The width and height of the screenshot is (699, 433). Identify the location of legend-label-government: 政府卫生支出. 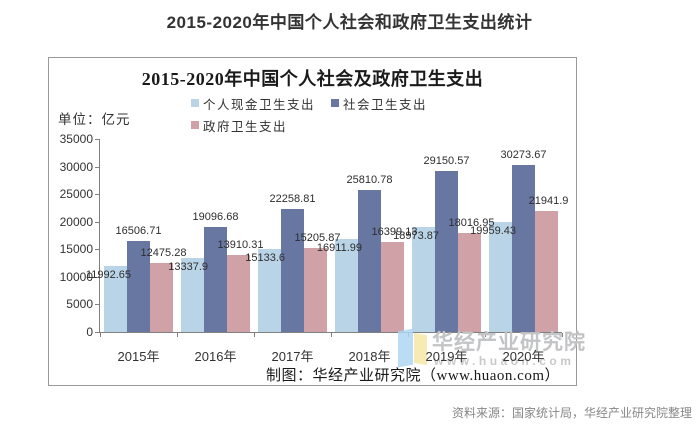
(245, 126).